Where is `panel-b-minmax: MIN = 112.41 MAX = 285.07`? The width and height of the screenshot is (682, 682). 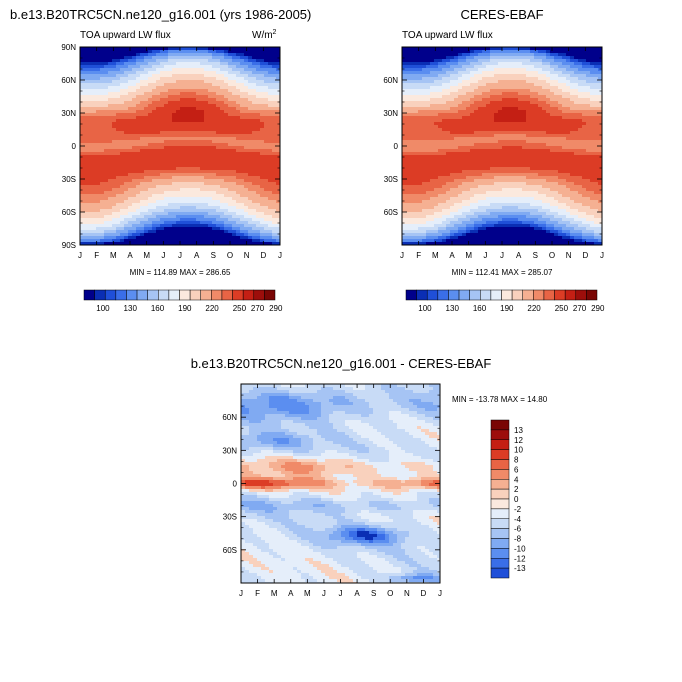
panel-b-minmax: MIN = 112.41 MAX = 285.07 is located at coordinates (502, 272).